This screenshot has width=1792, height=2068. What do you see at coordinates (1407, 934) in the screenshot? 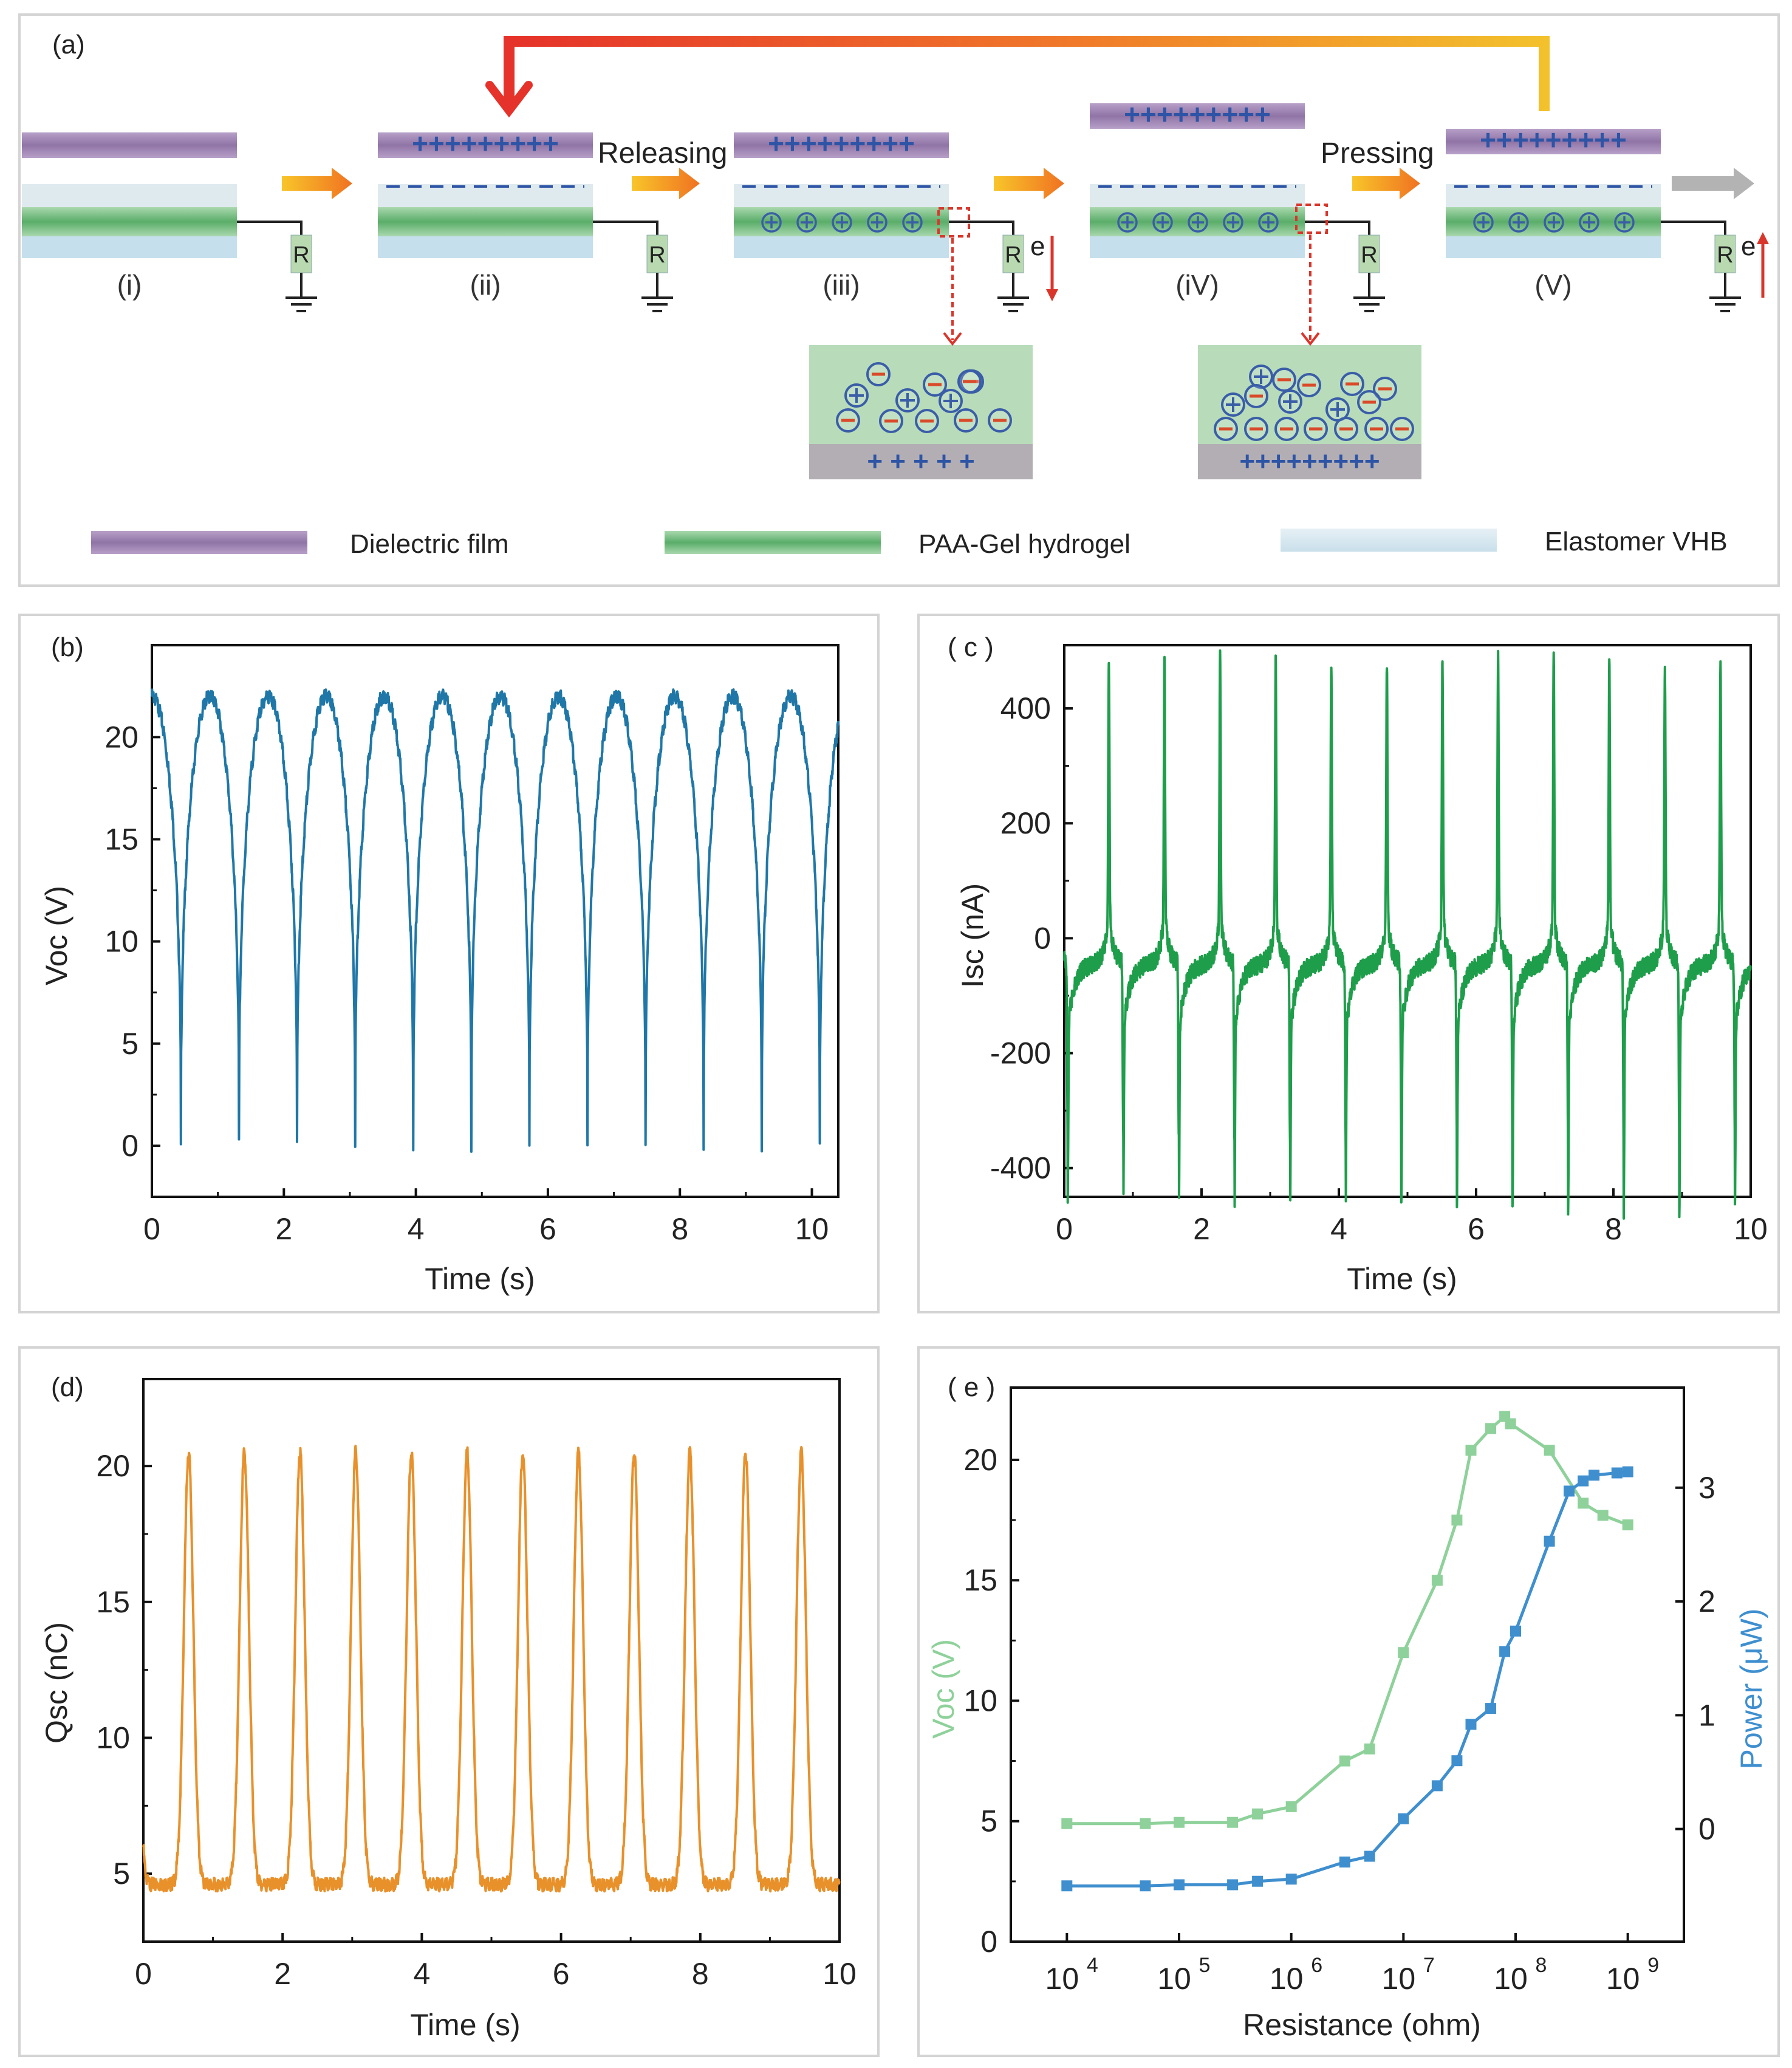
I see `isc-series-line` at bounding box center [1407, 934].